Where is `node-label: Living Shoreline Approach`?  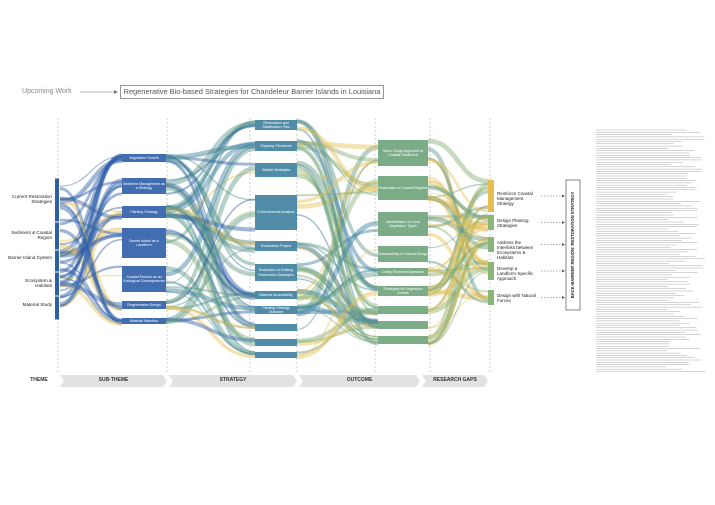
node-label: Living Shoreline Approach is located at coordinates (403, 271).